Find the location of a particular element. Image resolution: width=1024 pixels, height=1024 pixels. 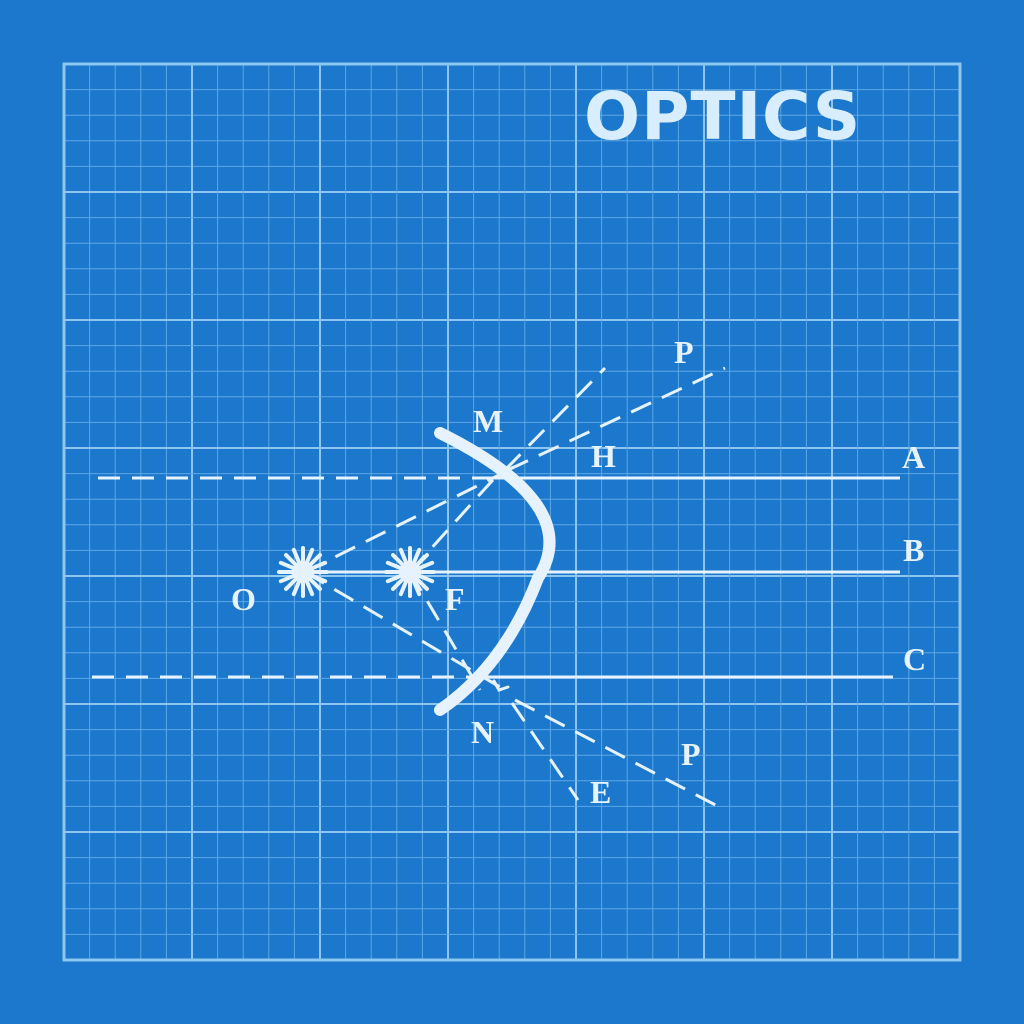

arrowheads is located at coordinates (504, 576).